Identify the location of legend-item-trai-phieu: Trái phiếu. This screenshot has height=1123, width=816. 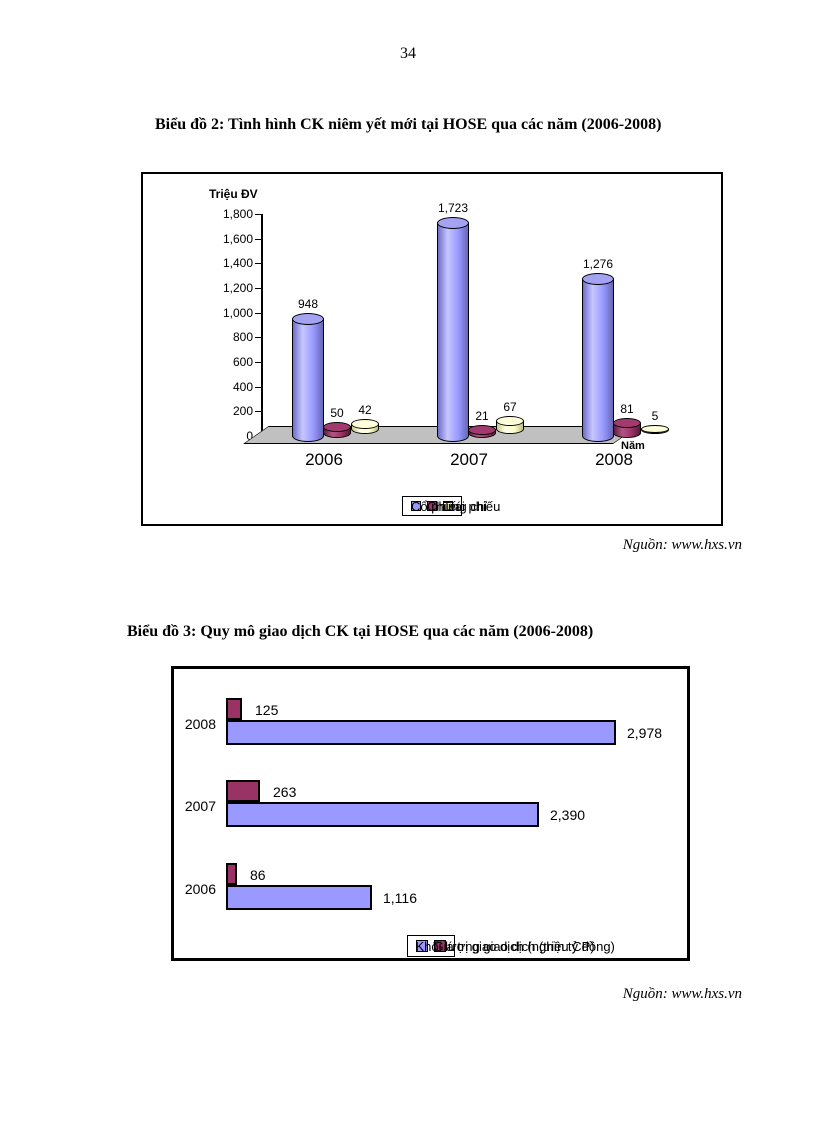
(471, 506).